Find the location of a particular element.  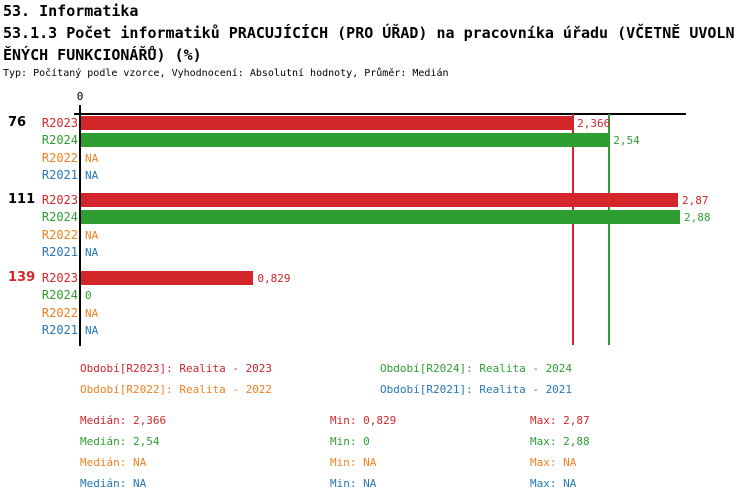

group-label: 76 is located at coordinates (17, 122).